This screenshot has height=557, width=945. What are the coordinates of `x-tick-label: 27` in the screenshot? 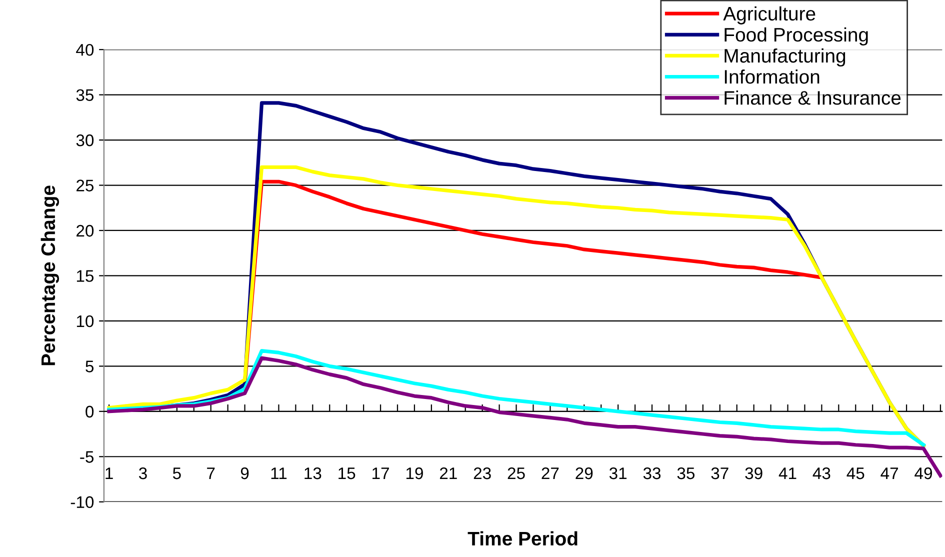 It's located at (550, 473).